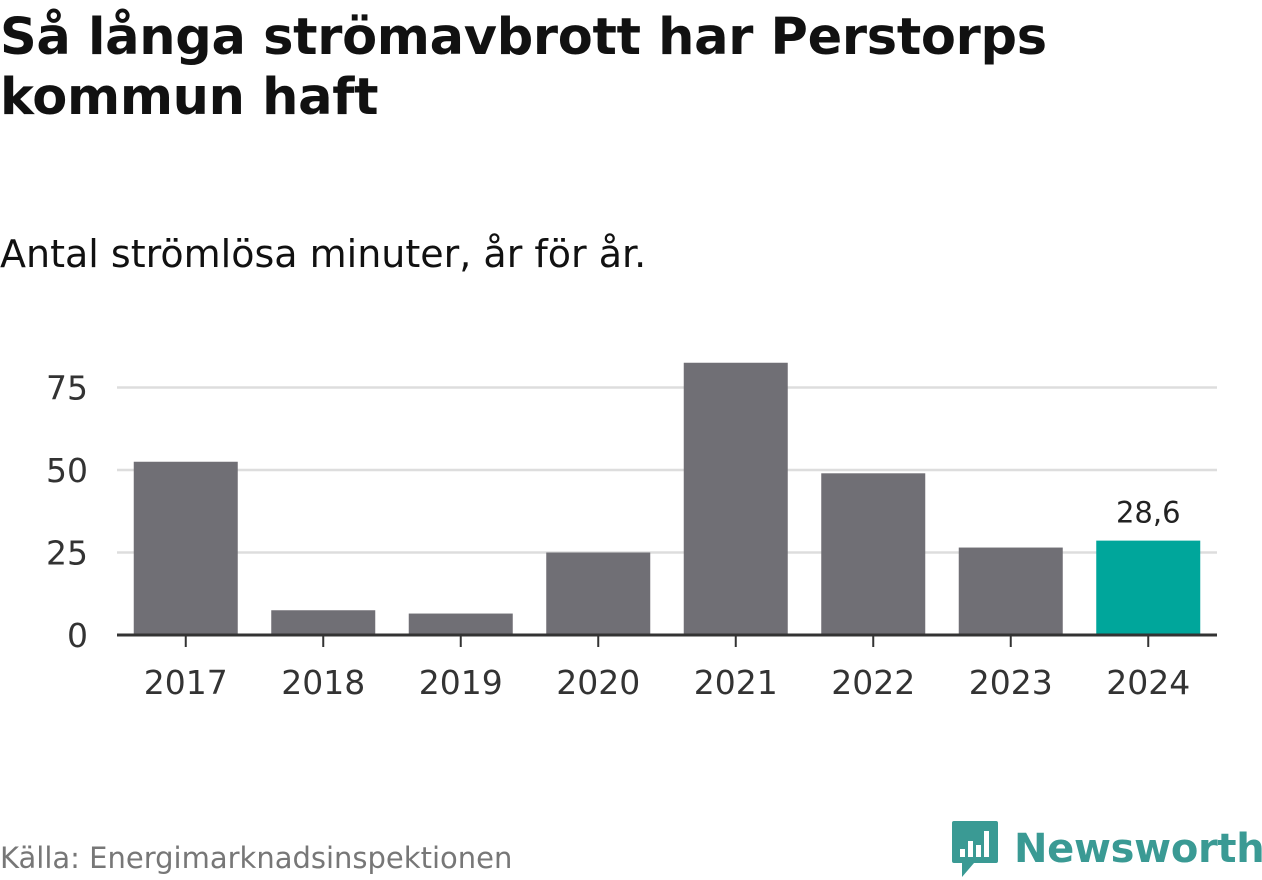 The width and height of the screenshot is (1262, 880). Describe the element at coordinates (873, 682) in the screenshot. I see `x-tick-label: 2022` at that location.